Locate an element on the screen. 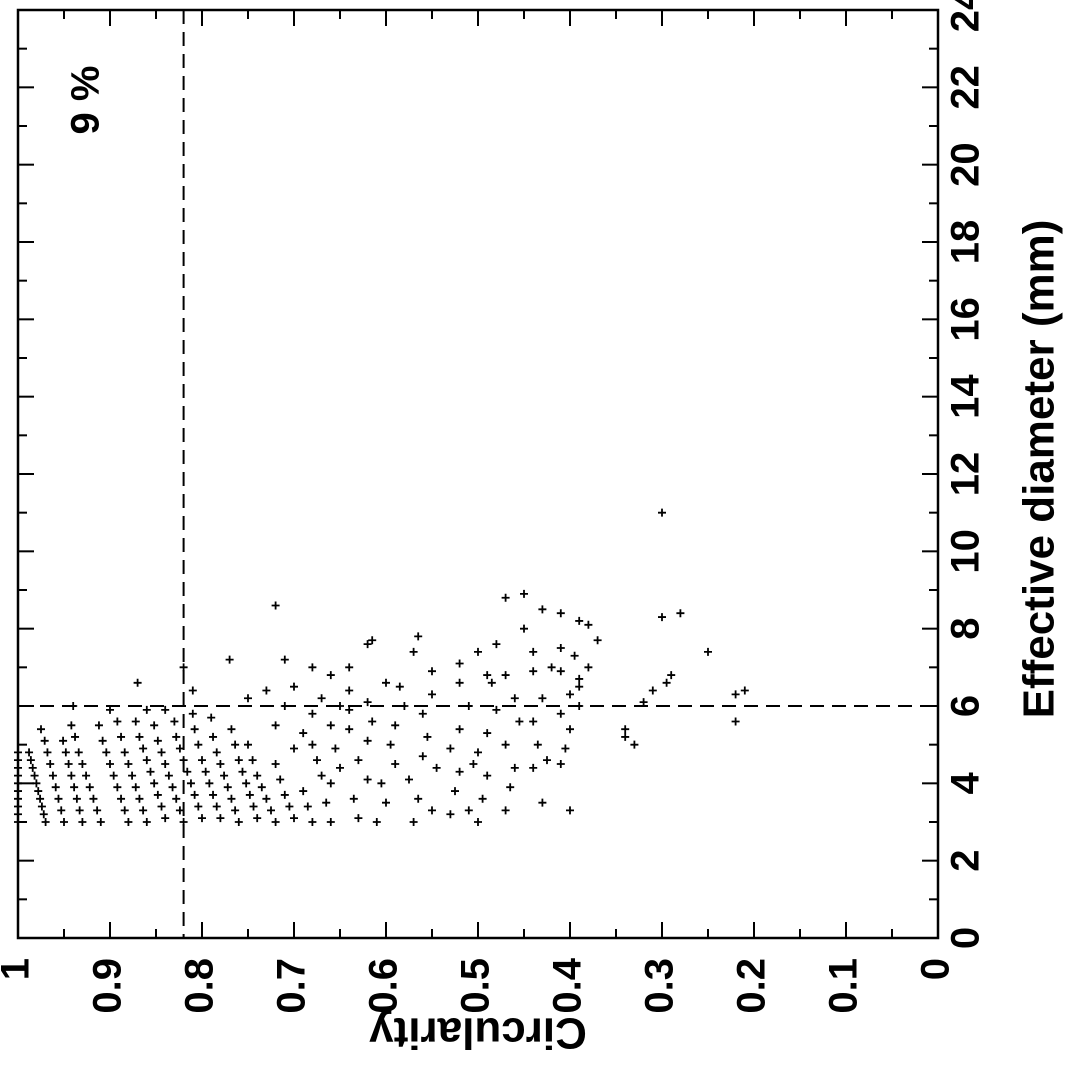  y-axis-title: Circularity is located at coordinates (478, 1032).